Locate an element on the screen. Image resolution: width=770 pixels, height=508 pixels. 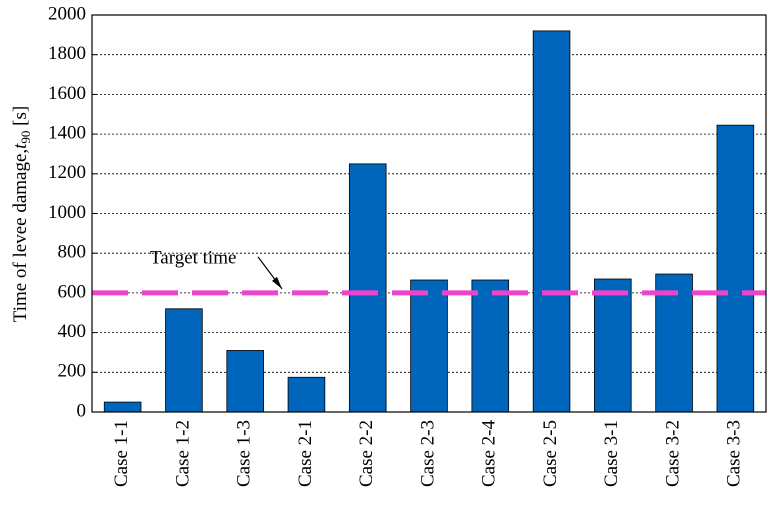
y-axis-label: Time of levee damage,t90 [s] is located at coordinates (21, 214).